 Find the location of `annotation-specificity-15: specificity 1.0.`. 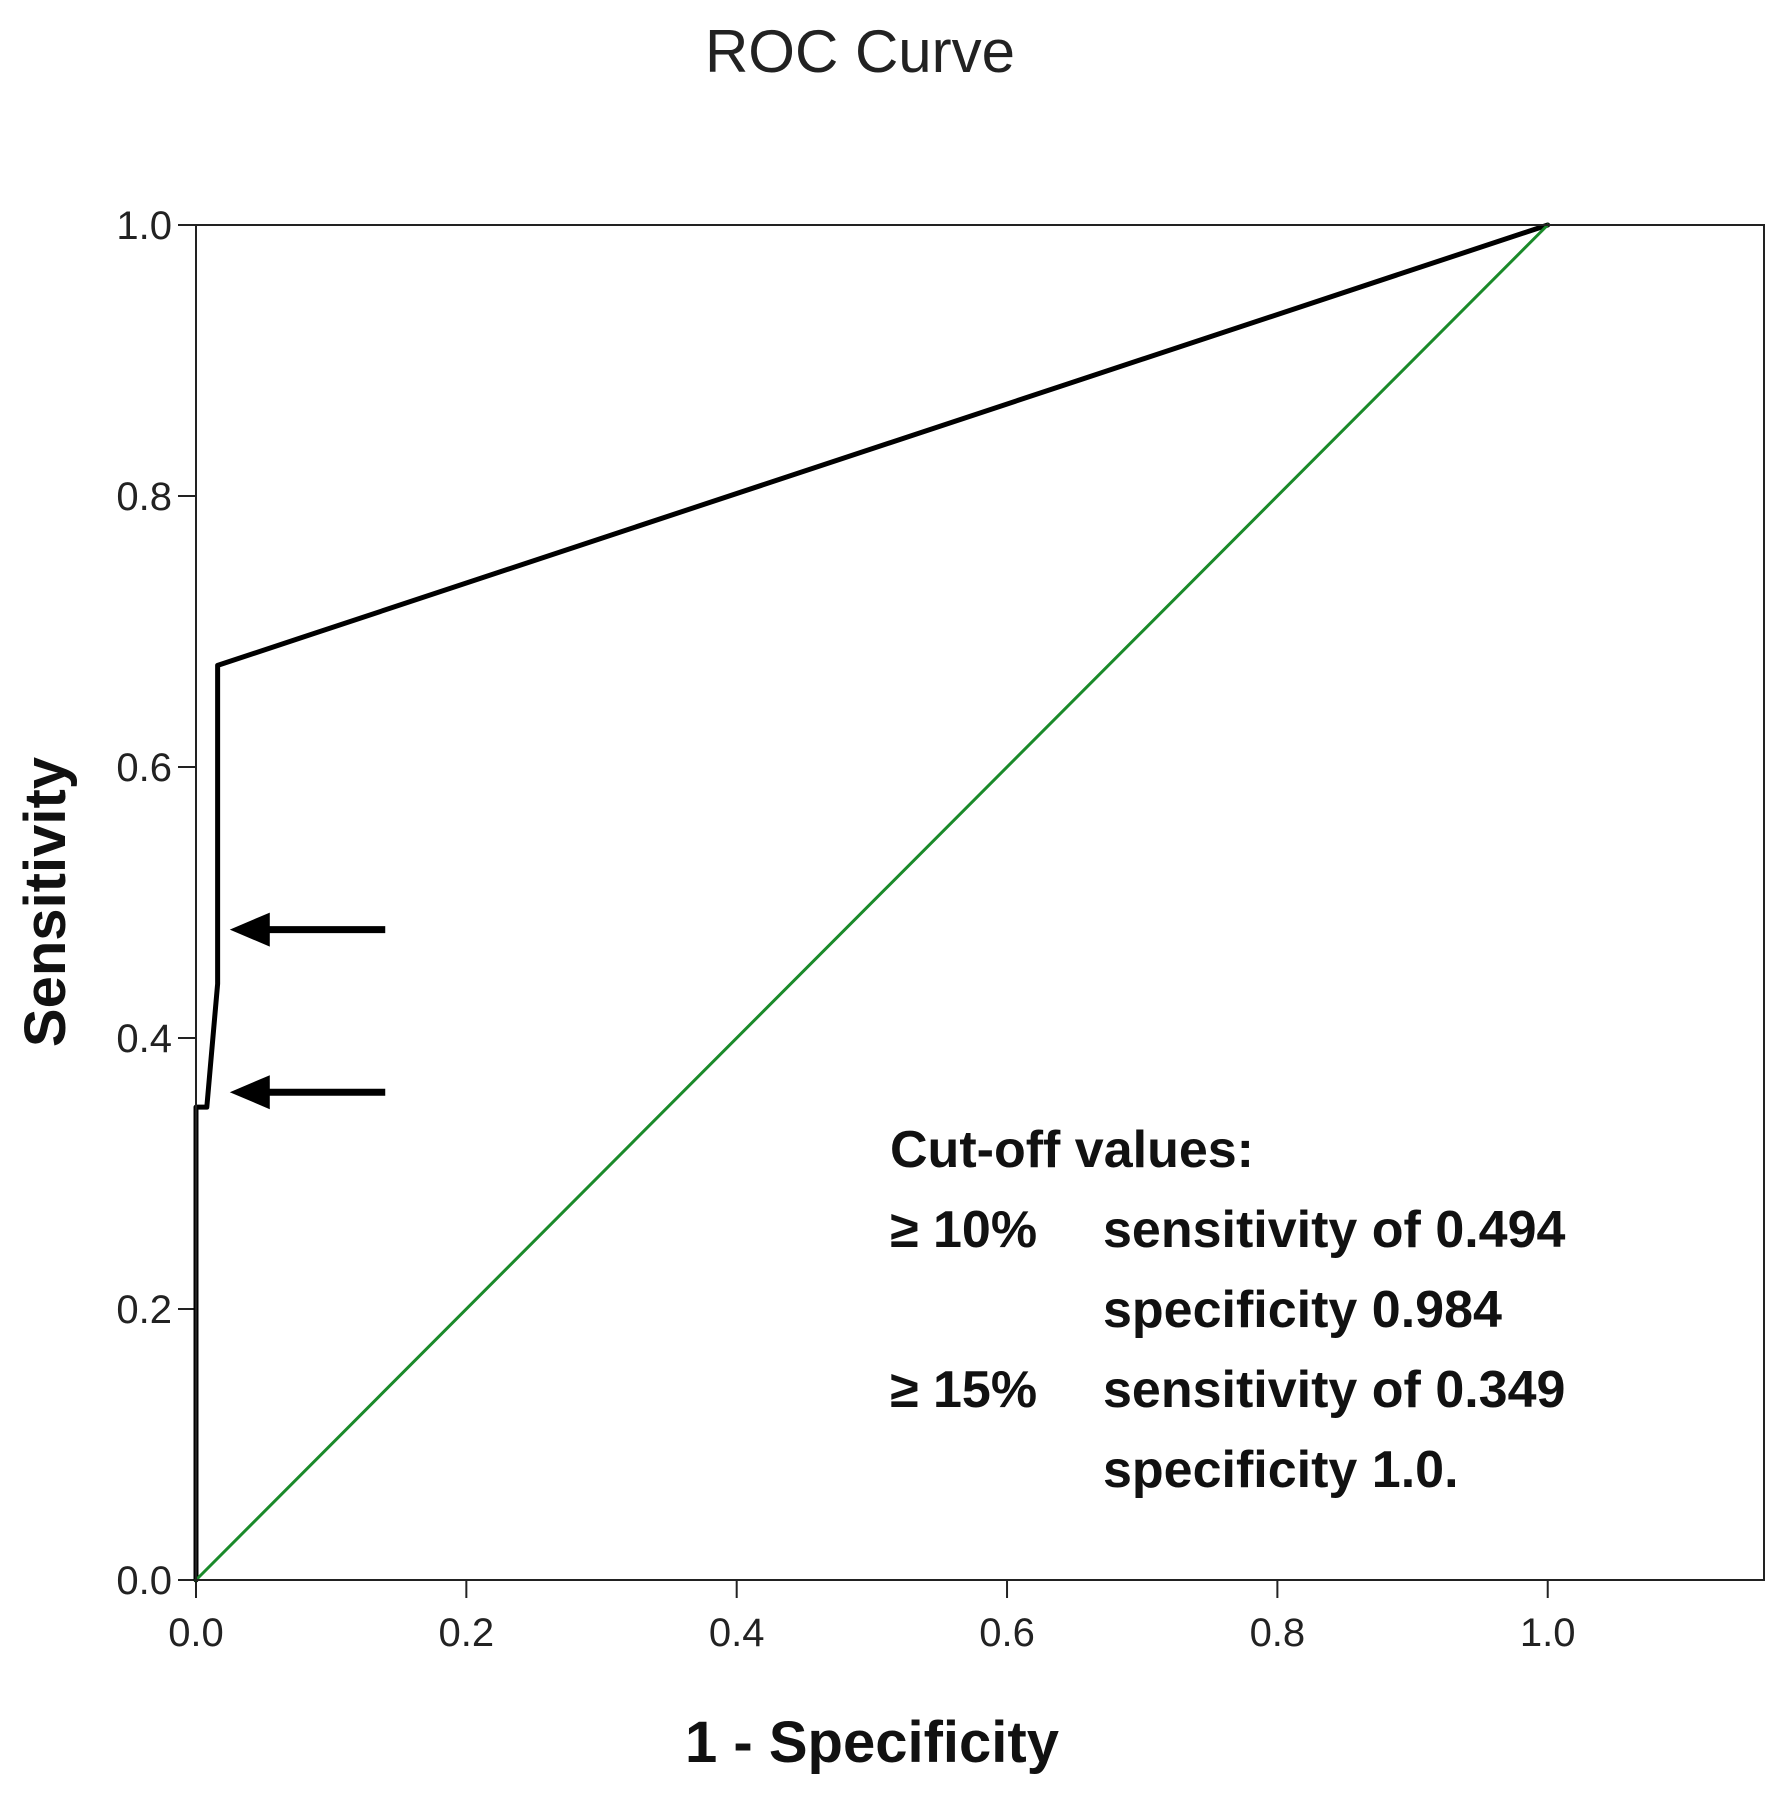

annotation-specificity-15: specificity 1.0. is located at coordinates (1281, 1470).